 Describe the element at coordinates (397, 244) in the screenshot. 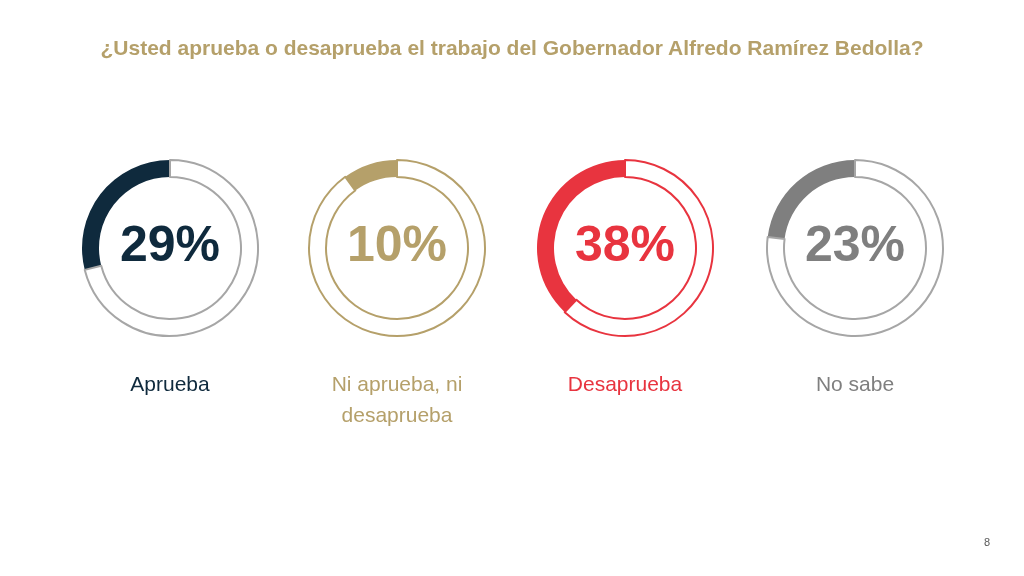

I see `data-label: 10%` at that location.